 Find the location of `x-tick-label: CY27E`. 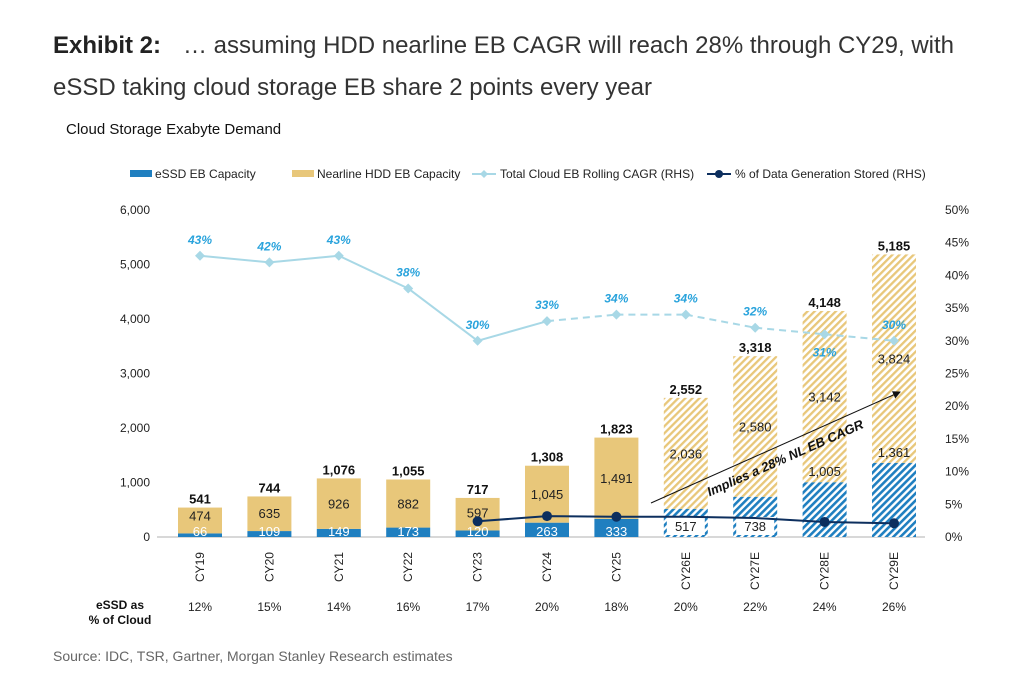

x-tick-label: CY27E is located at coordinates (755, 571).